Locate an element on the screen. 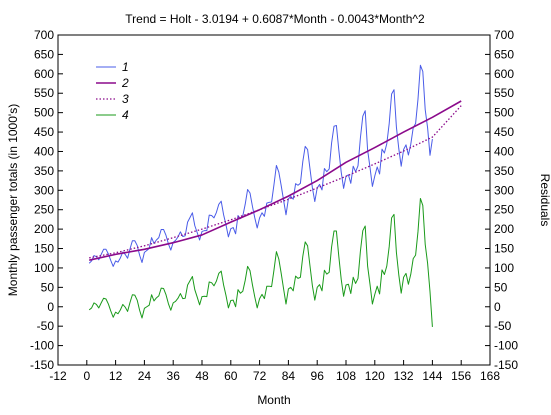  y2-tick-label-17: 700 is located at coordinates (504, 35).